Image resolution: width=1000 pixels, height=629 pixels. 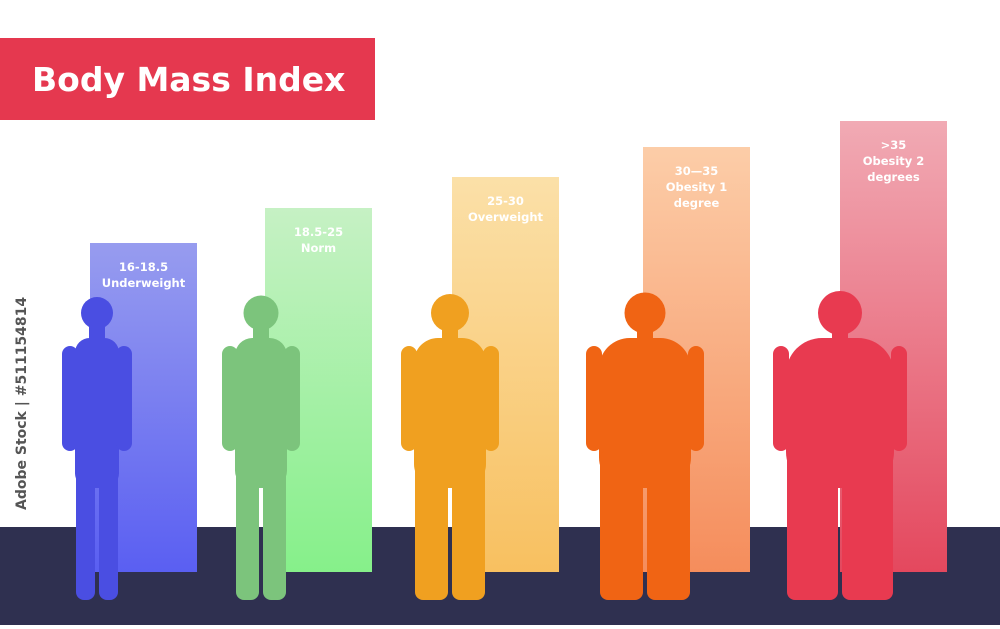 I want to click on bmi-range: >35, so click(x=894, y=145).